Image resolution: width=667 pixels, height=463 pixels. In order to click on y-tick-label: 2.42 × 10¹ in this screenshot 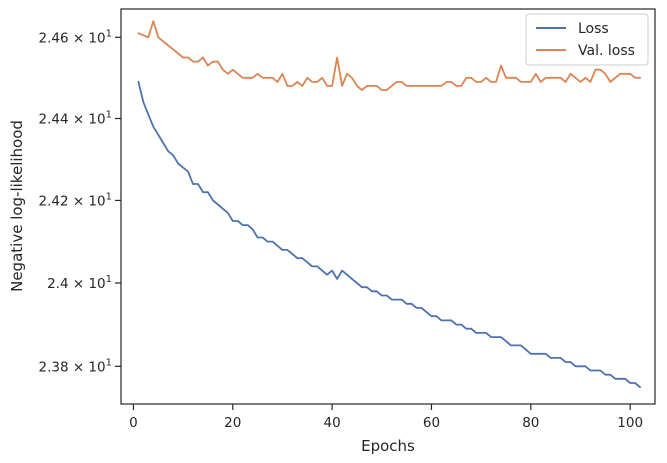, I will do `click(75, 200)`.